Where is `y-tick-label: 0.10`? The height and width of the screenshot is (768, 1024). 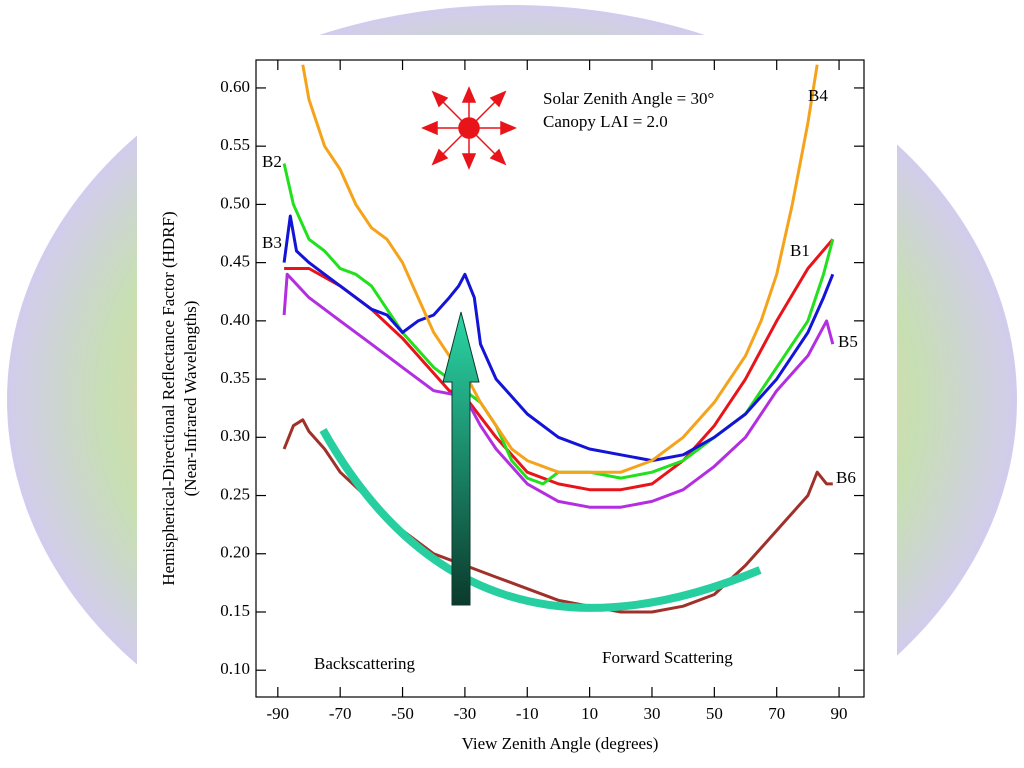 y-tick-label: 0.10 is located at coordinates (235, 668).